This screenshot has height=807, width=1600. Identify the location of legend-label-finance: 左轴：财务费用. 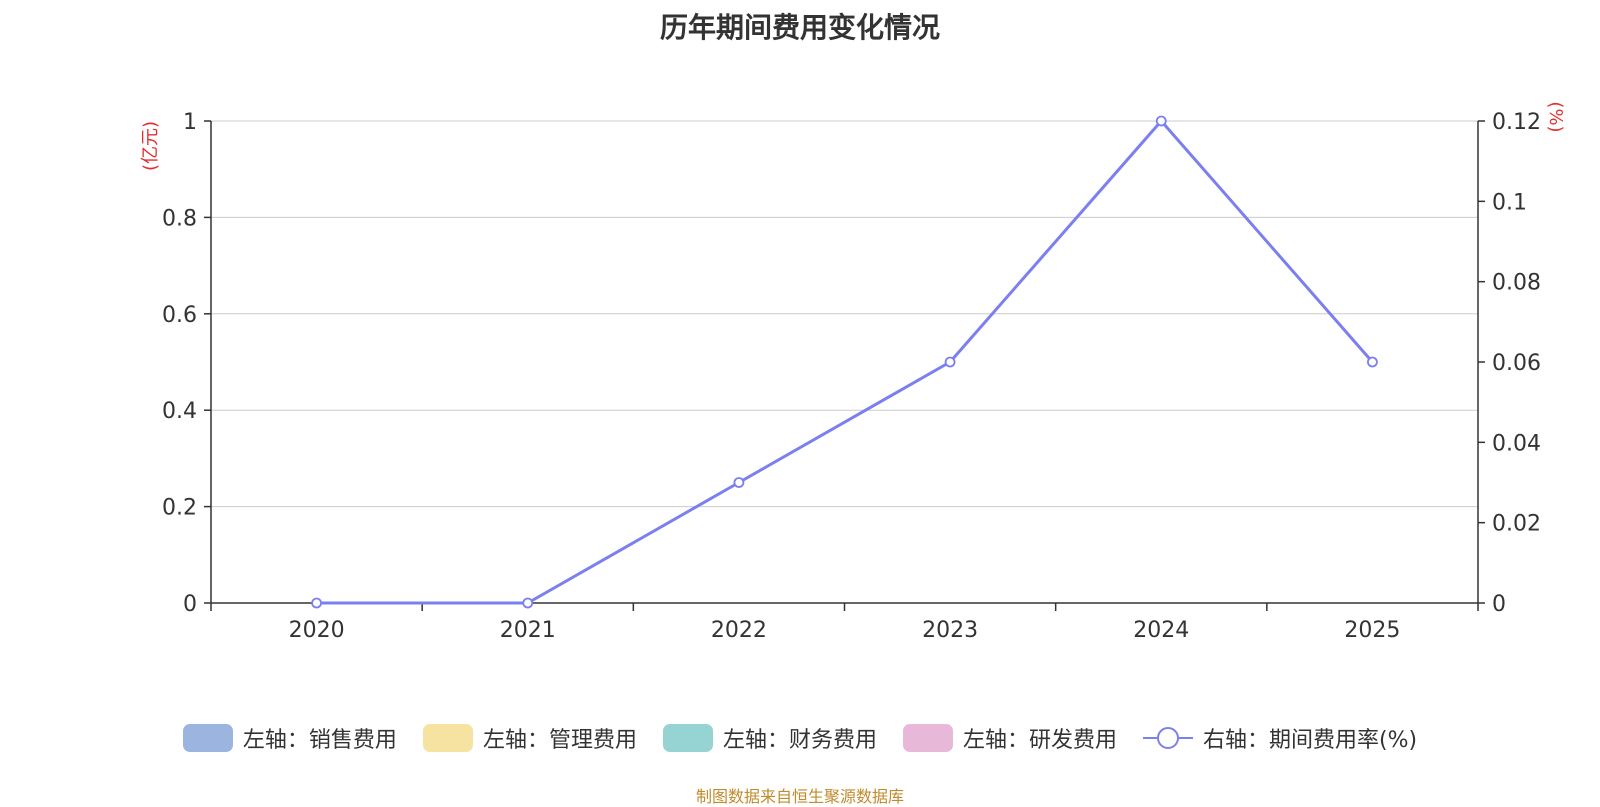
(799, 740).